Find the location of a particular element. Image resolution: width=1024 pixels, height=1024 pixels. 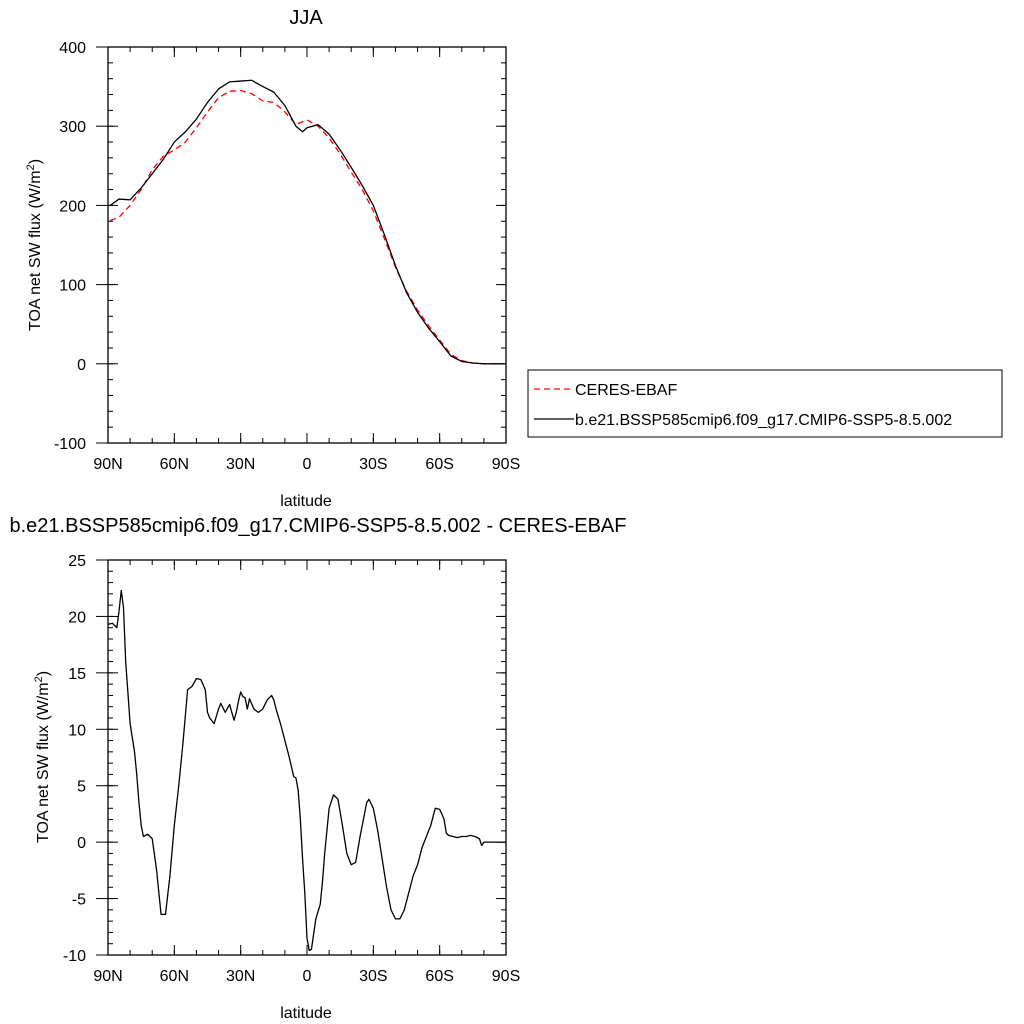

y-tick-label: -10 is located at coordinates (74, 956).